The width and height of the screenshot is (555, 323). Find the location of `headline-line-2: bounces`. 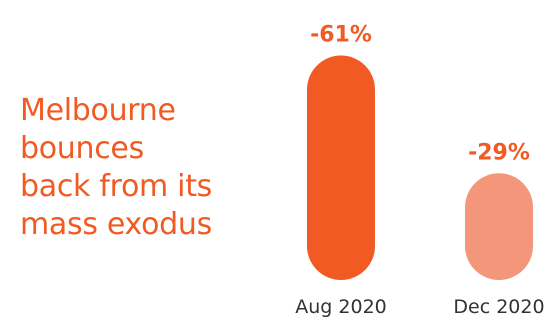

headline-line-2: bounces is located at coordinates (82, 148).